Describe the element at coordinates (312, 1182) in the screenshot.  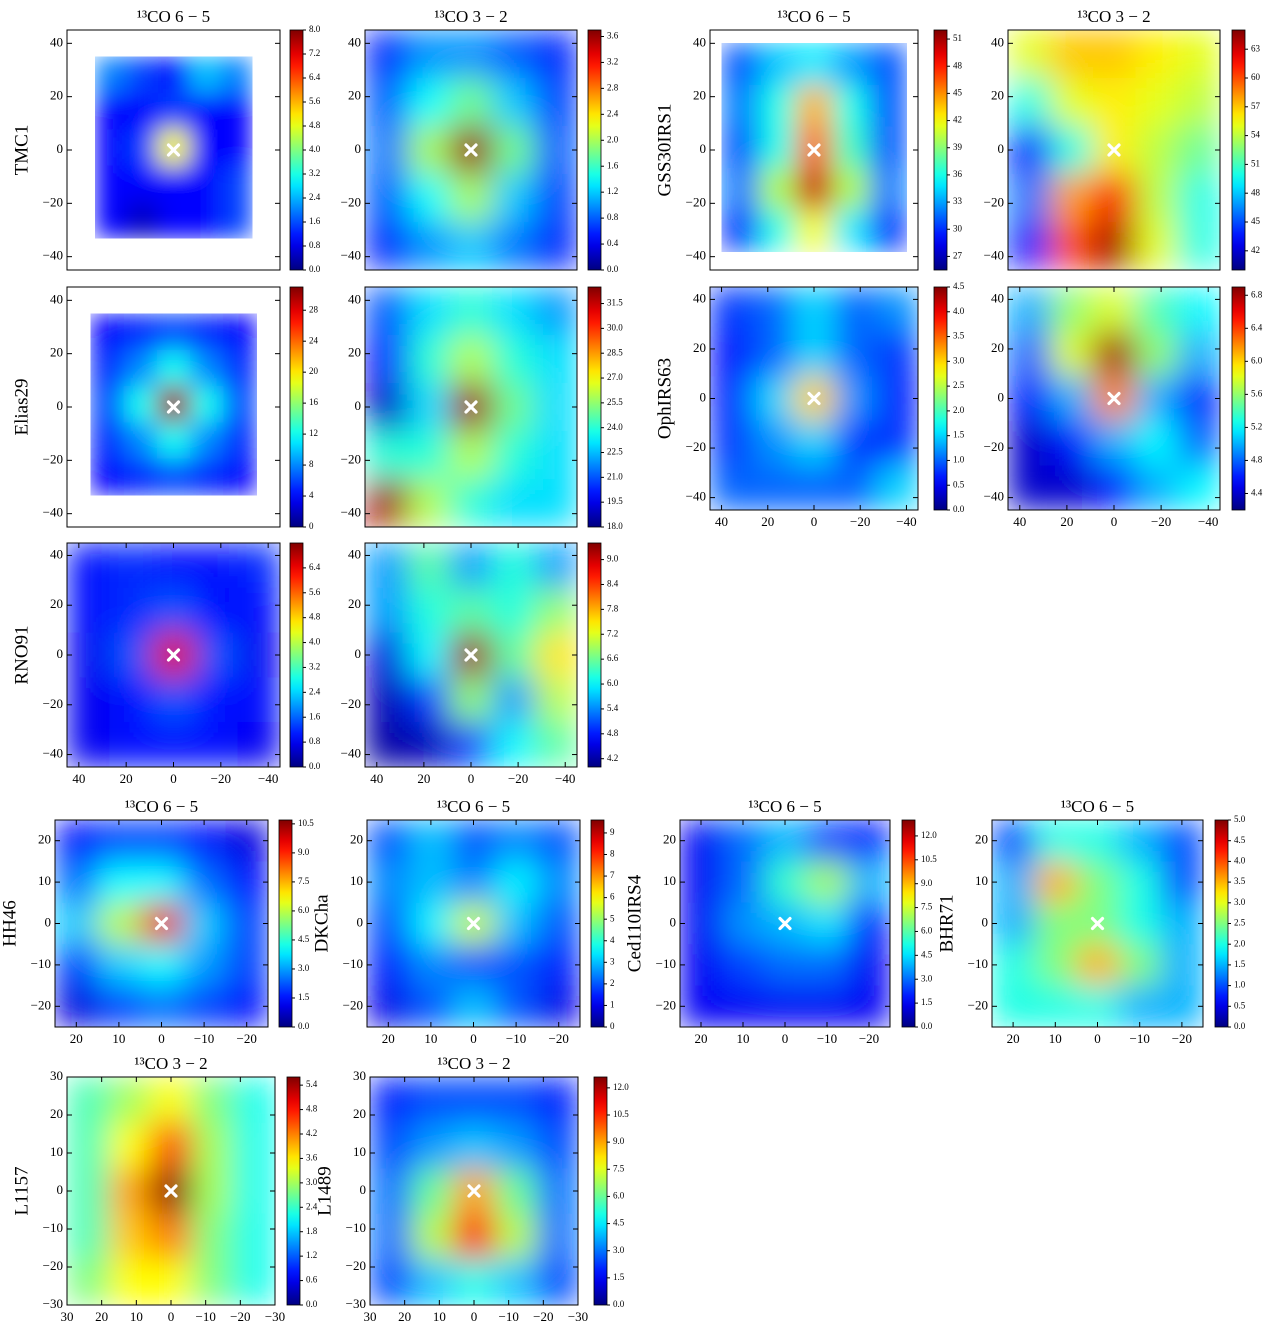
I see `colorbar-tick-label: 3.0` at that location.